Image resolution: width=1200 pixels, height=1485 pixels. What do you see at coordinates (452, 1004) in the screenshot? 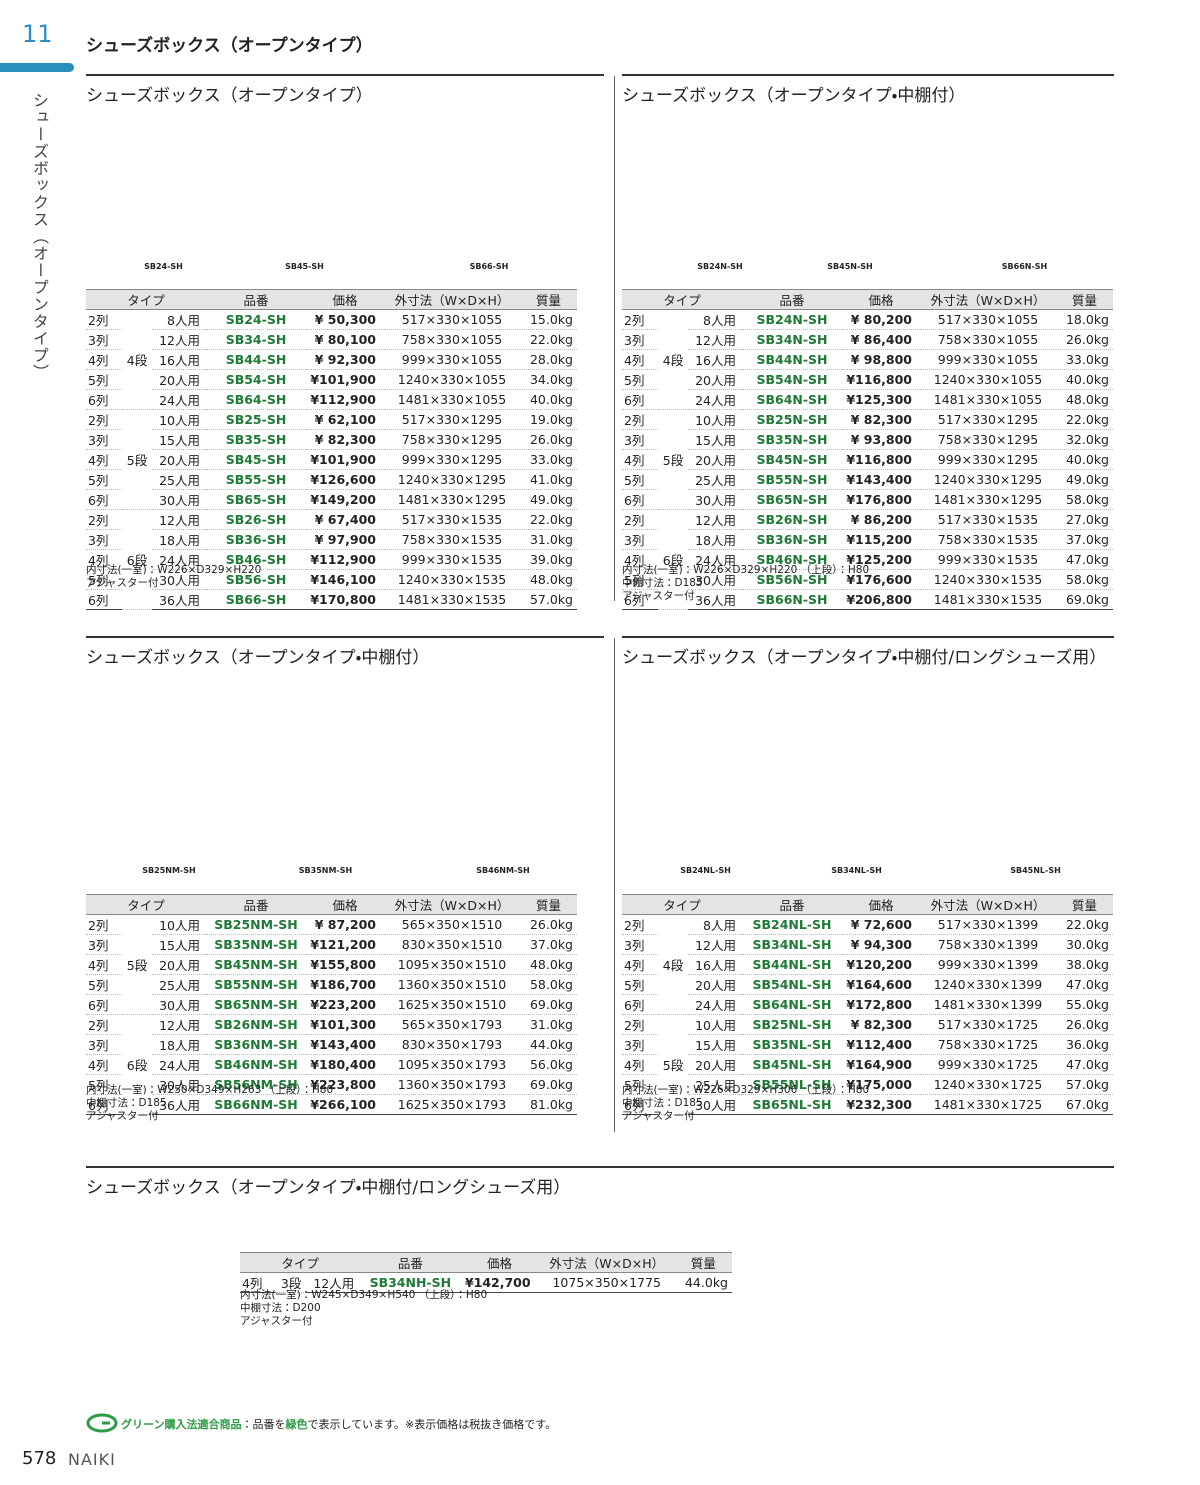
I see `cell-size: 1625×350×1510` at bounding box center [452, 1004].